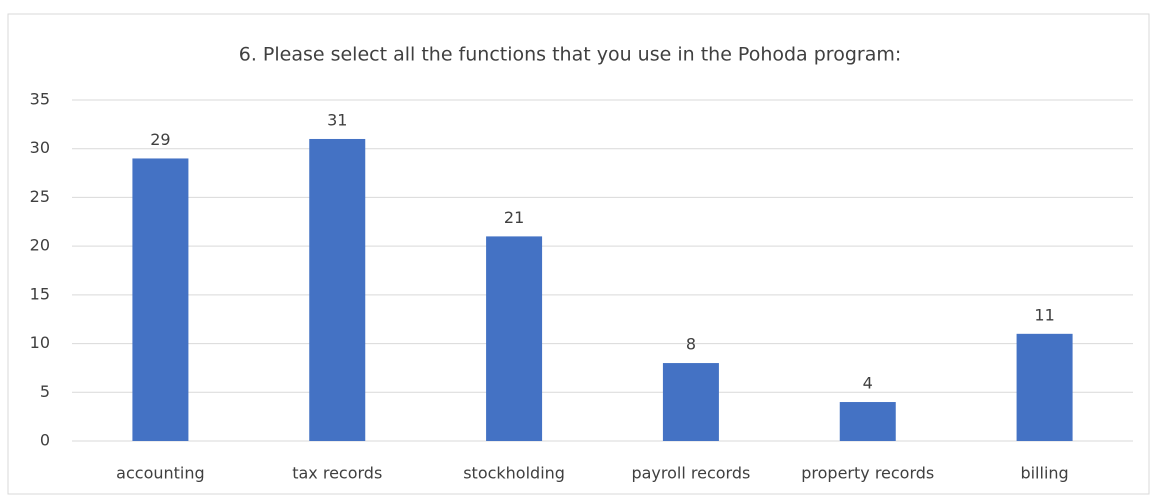  What do you see at coordinates (691, 344) in the screenshot?
I see `data-label: 8` at bounding box center [691, 344].